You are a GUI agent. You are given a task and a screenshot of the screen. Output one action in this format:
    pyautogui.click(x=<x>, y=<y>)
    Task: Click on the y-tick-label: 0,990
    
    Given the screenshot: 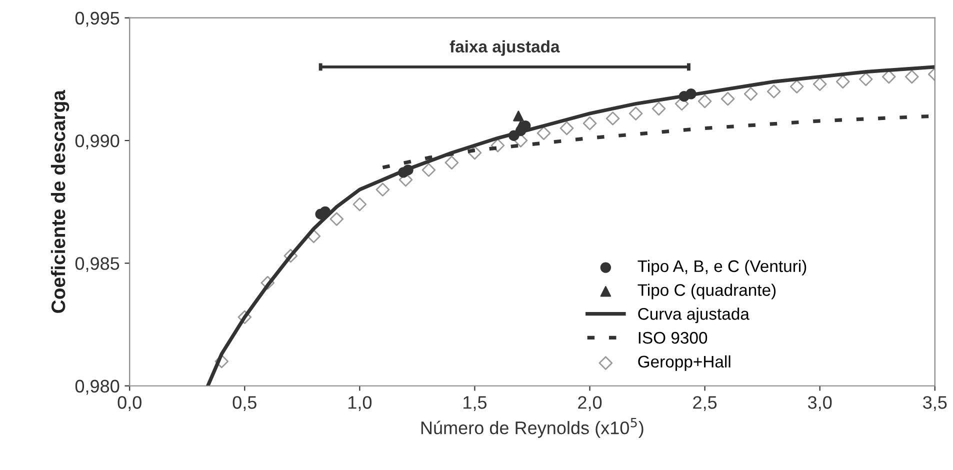 What is the action you would take?
    pyautogui.click(x=97, y=142)
    